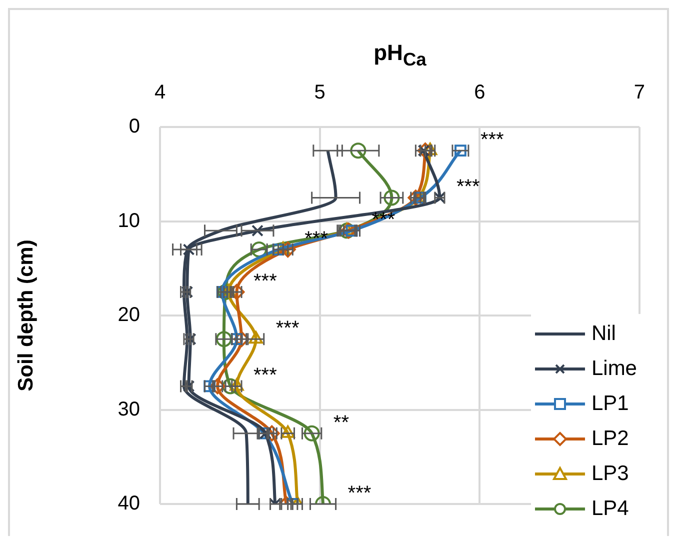 This screenshot has height=544, width=677. What do you see at coordinates (129, 409) in the screenshot?
I see `y-tick-label: 30` at bounding box center [129, 409].